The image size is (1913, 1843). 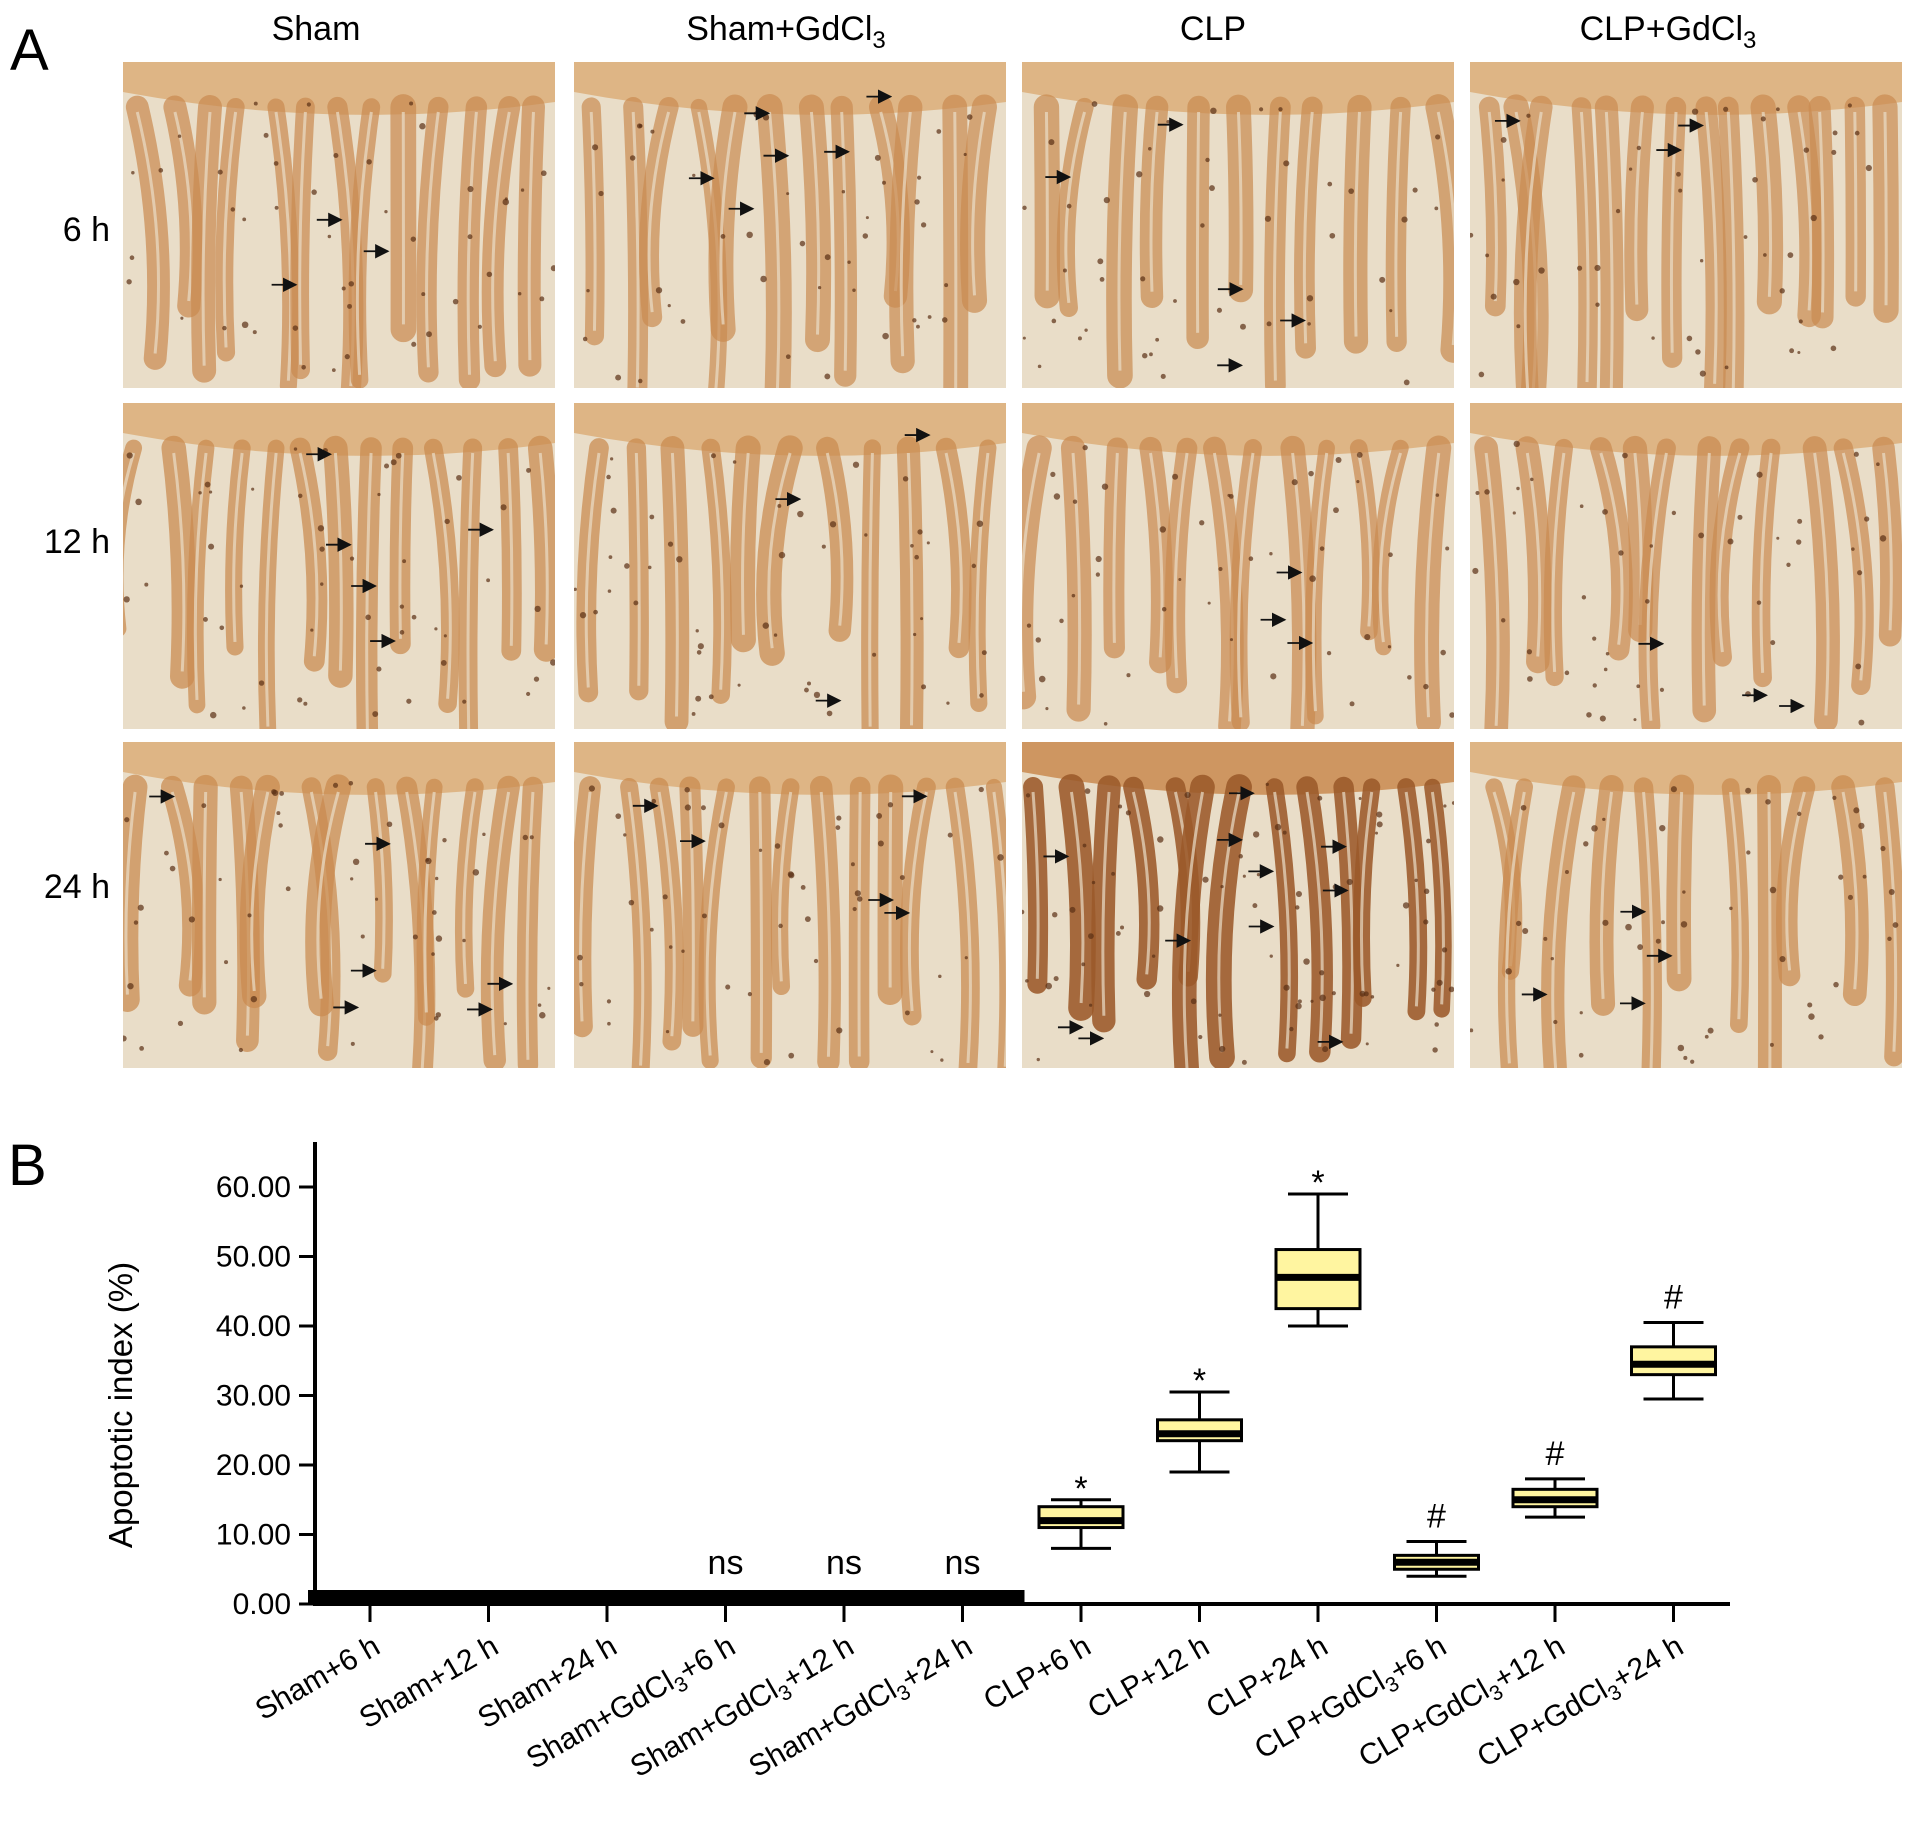 What do you see at coordinates (1749, 40) in the screenshot?
I see `column-header-subscript: 3` at bounding box center [1749, 40].